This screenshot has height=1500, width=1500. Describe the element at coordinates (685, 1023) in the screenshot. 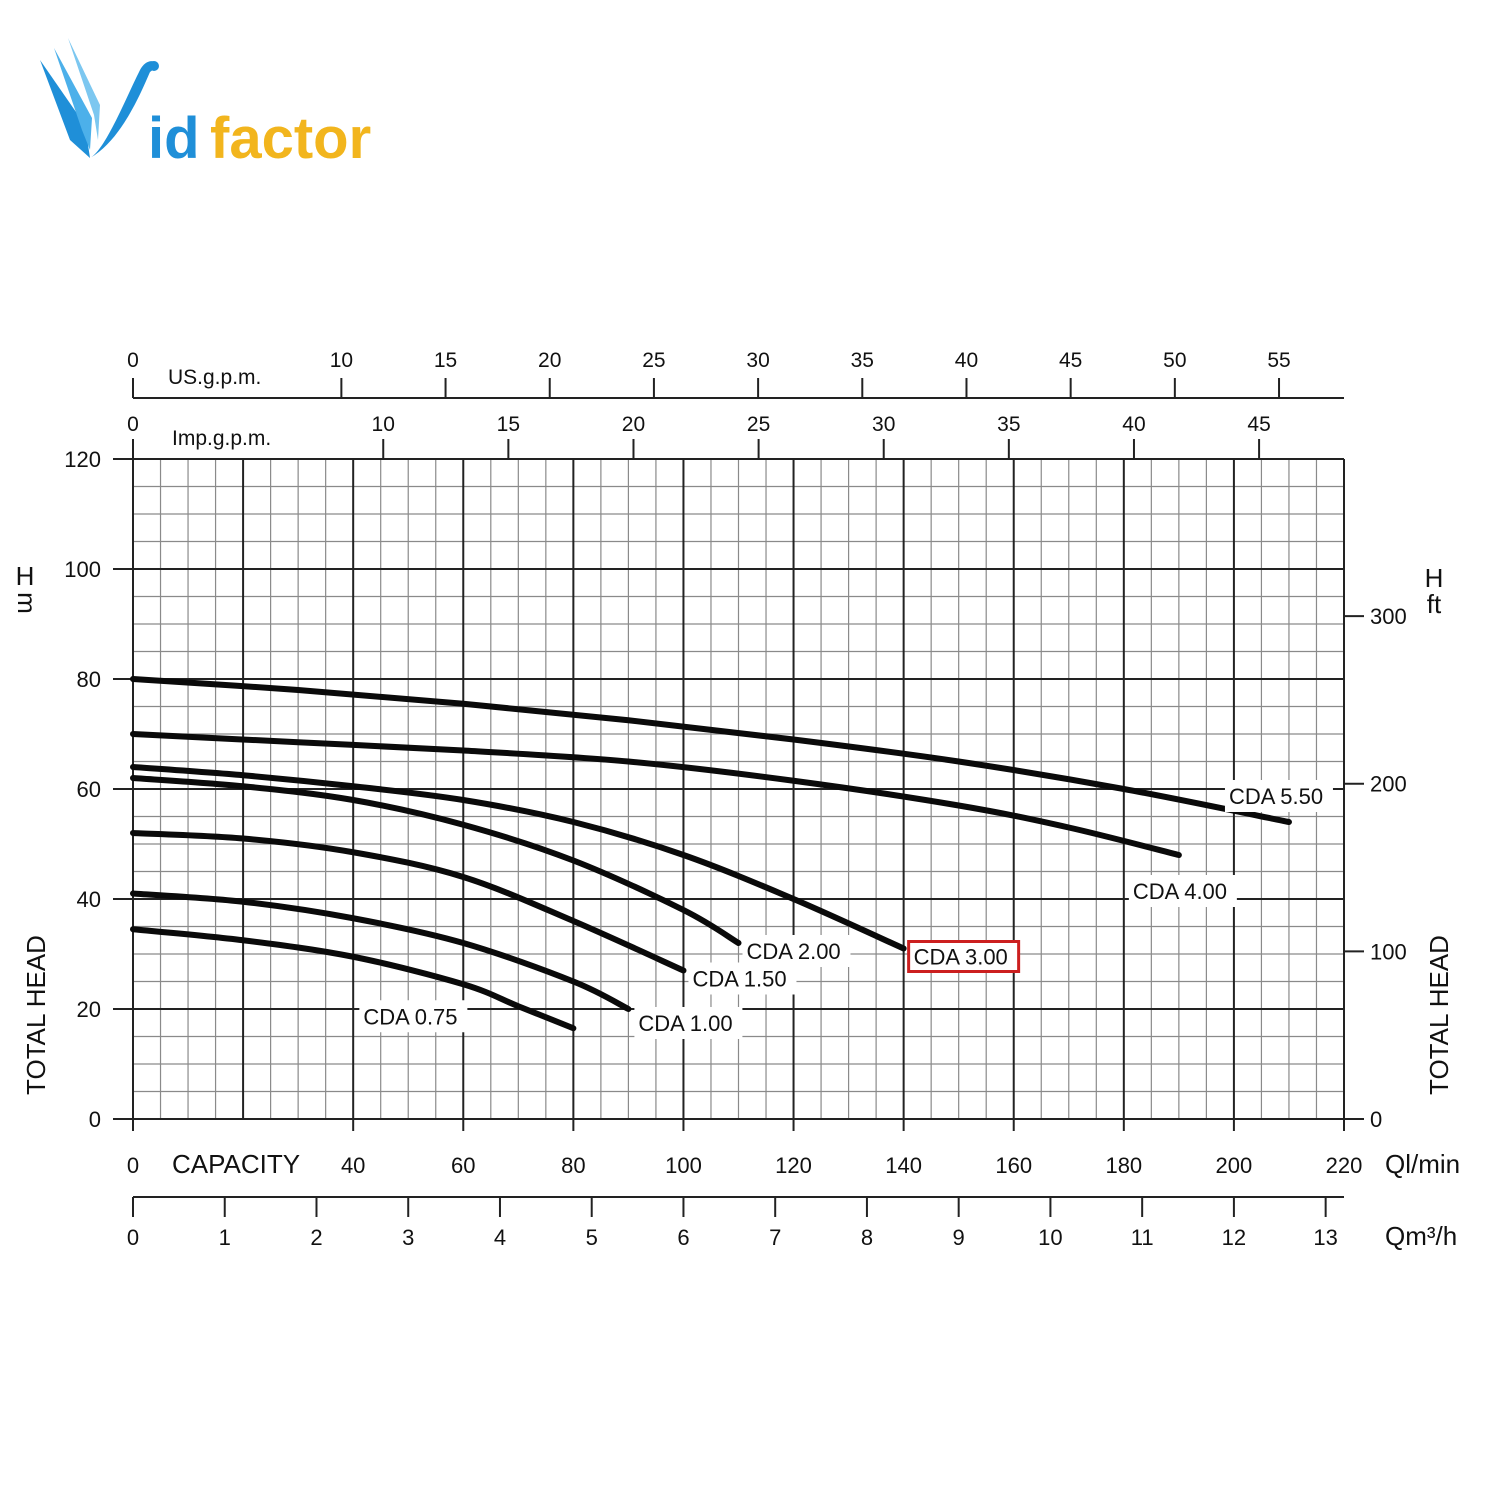

I see `curve-label-cda-1-00: CDA 1.00` at that location.